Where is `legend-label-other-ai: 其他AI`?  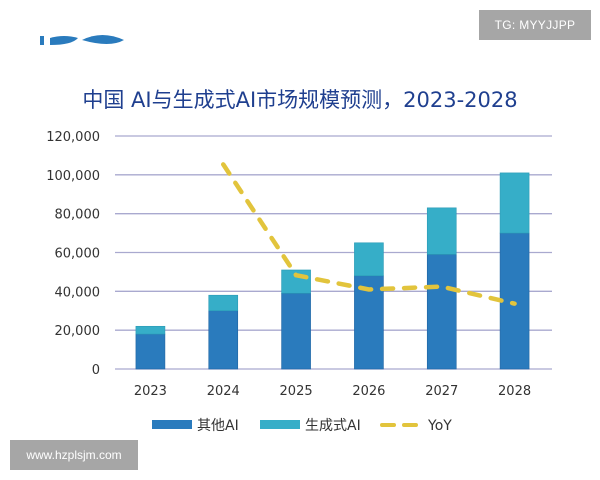 legend-label-other-ai: 其他AI is located at coordinates (218, 426).